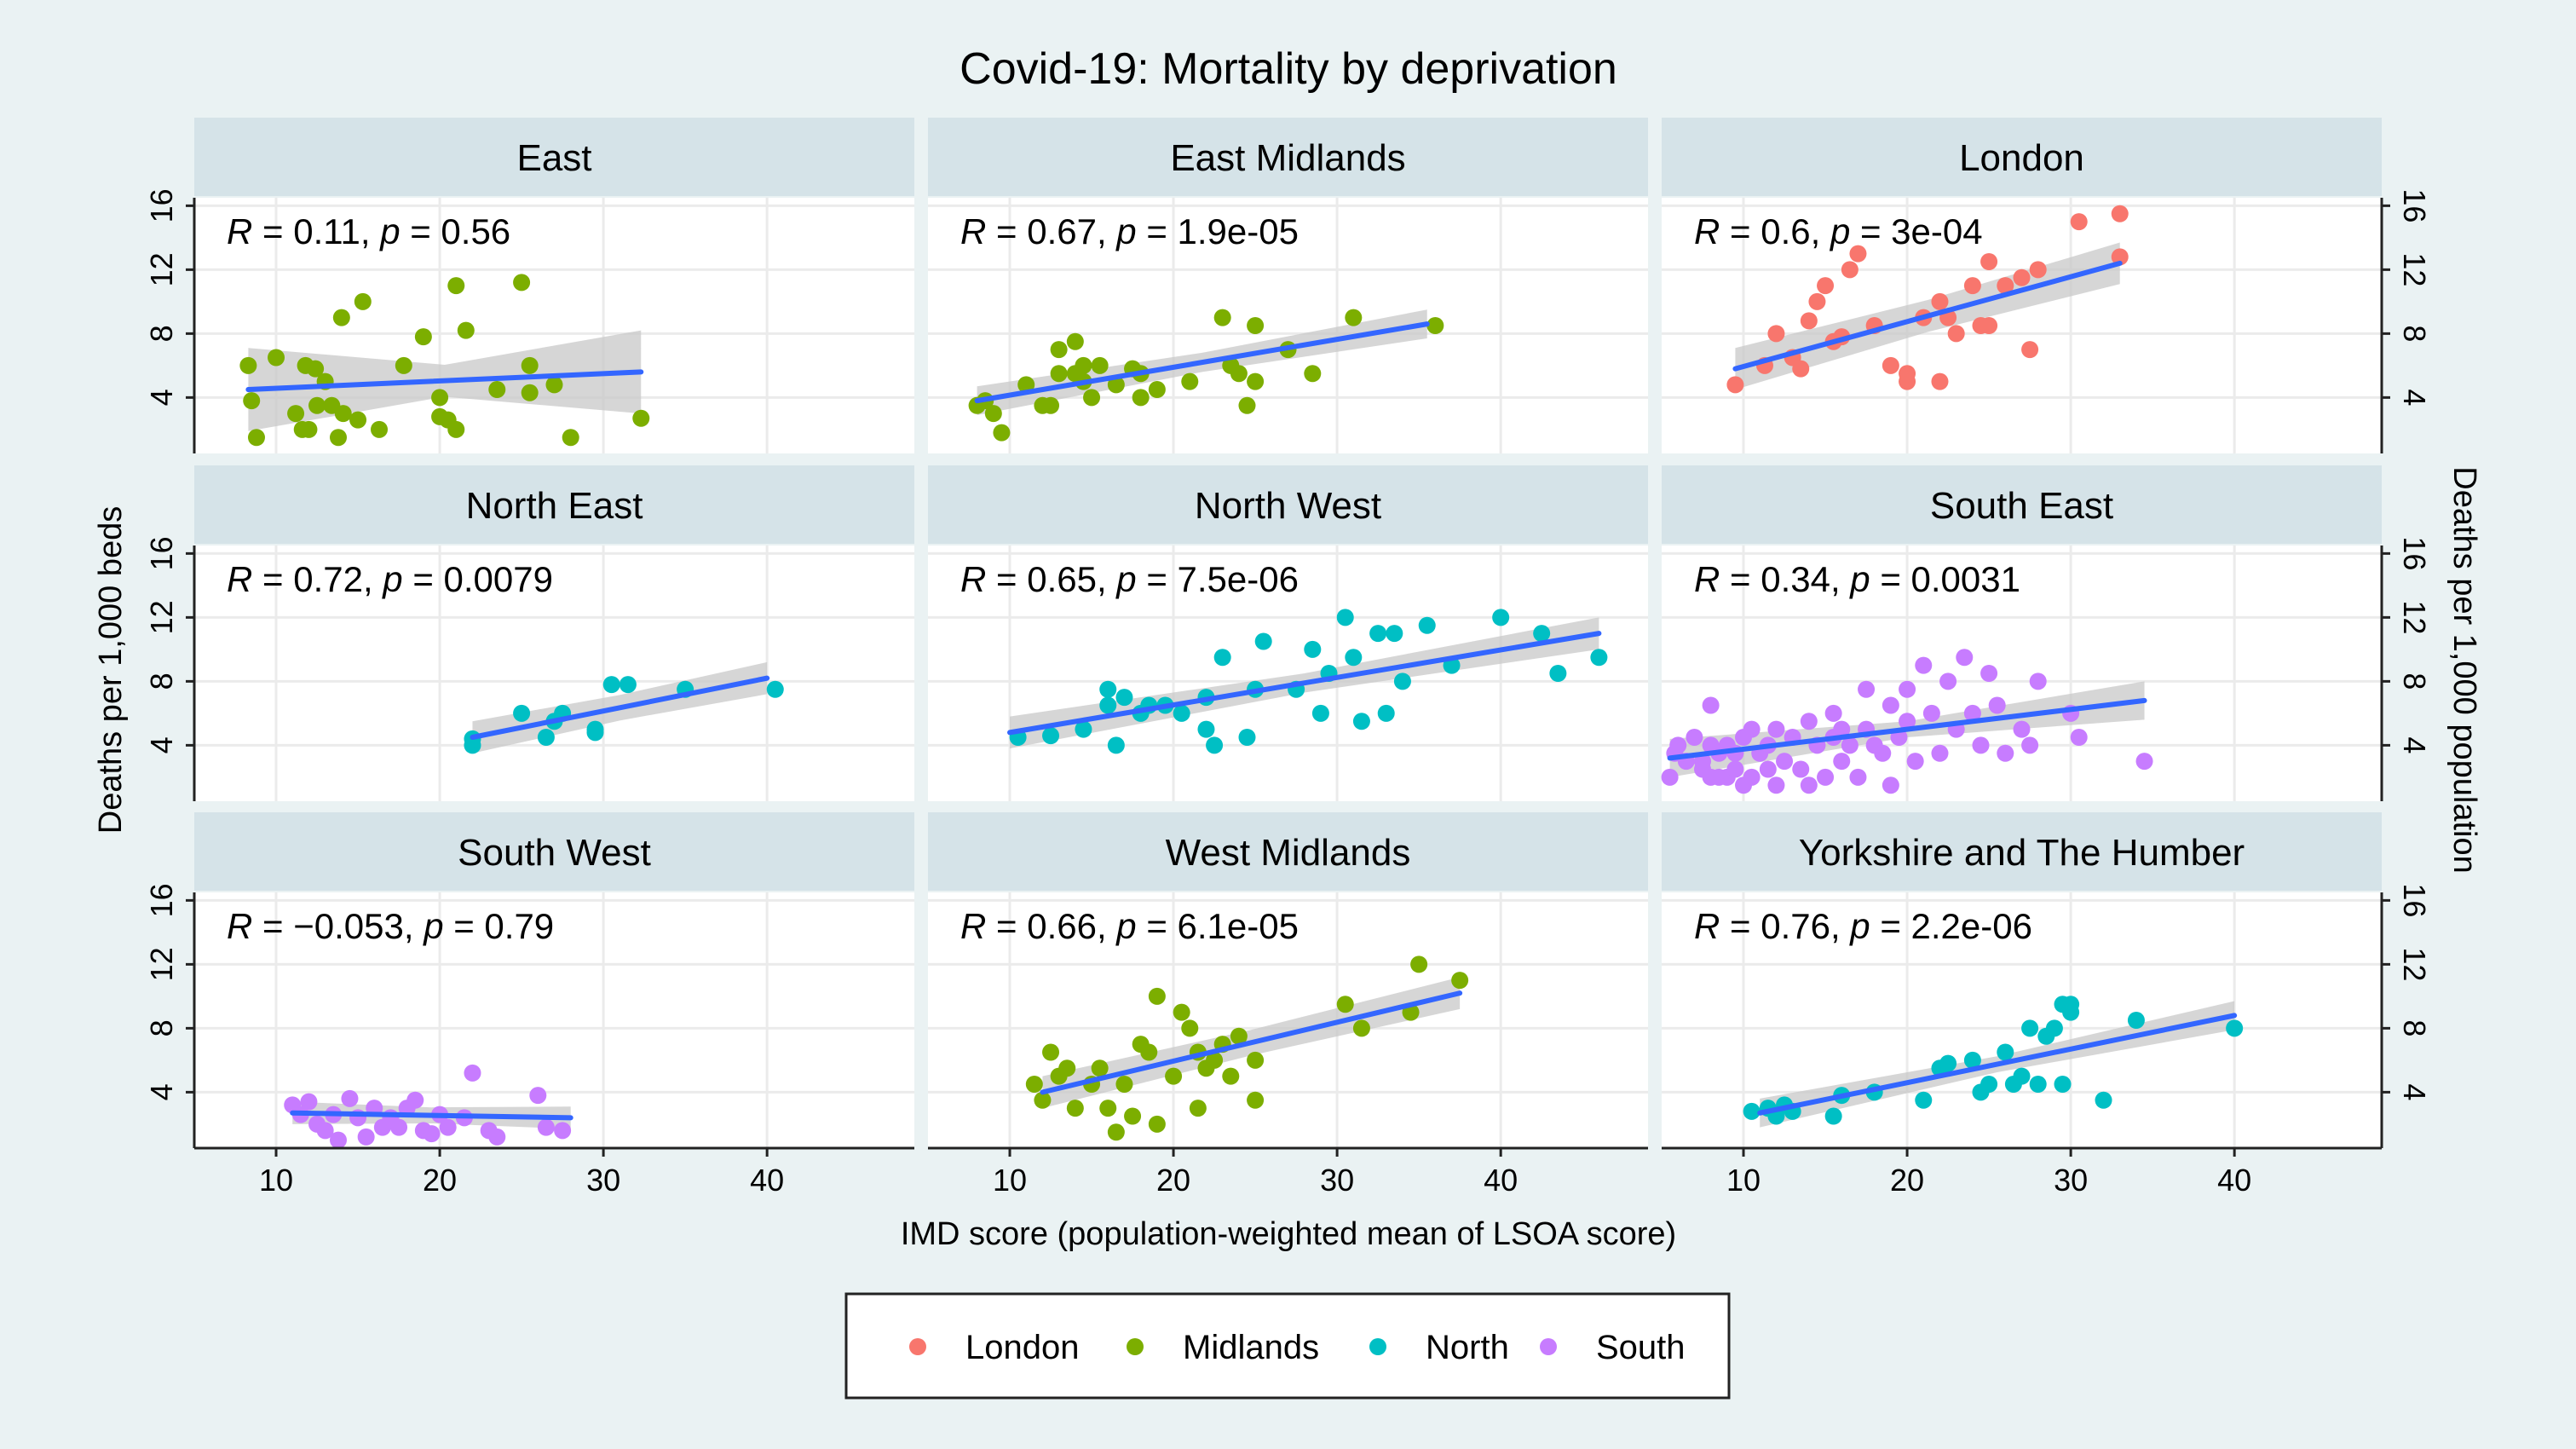 This screenshot has width=2576, height=1449. Describe the element at coordinates (1288, 506) in the screenshot. I see `panel-strip-label: North West` at that location.